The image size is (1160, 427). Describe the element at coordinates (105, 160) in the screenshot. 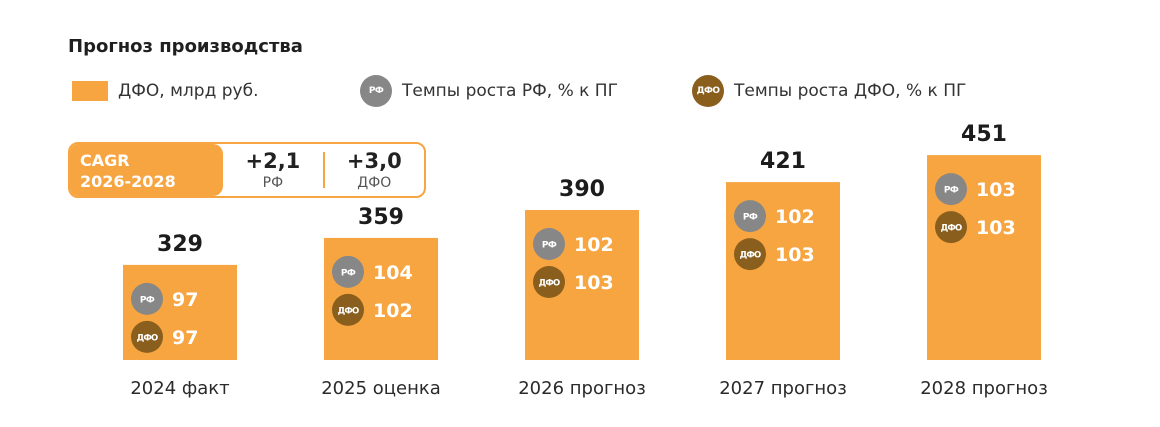

I see `cagr-label-line1: CAGR` at that location.